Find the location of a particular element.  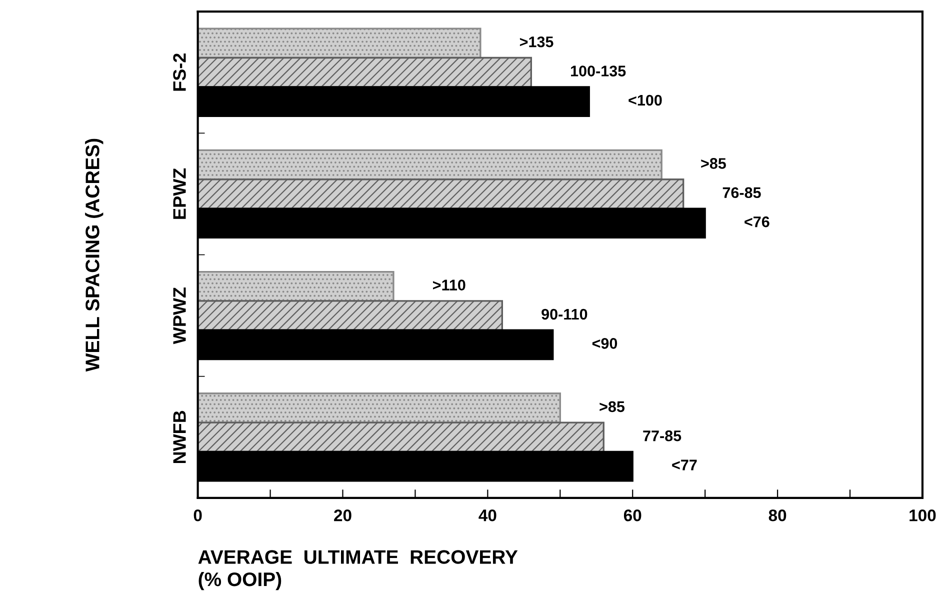

y-axis-title: WELL SPACING (ACRES) is located at coordinates (94, 255).